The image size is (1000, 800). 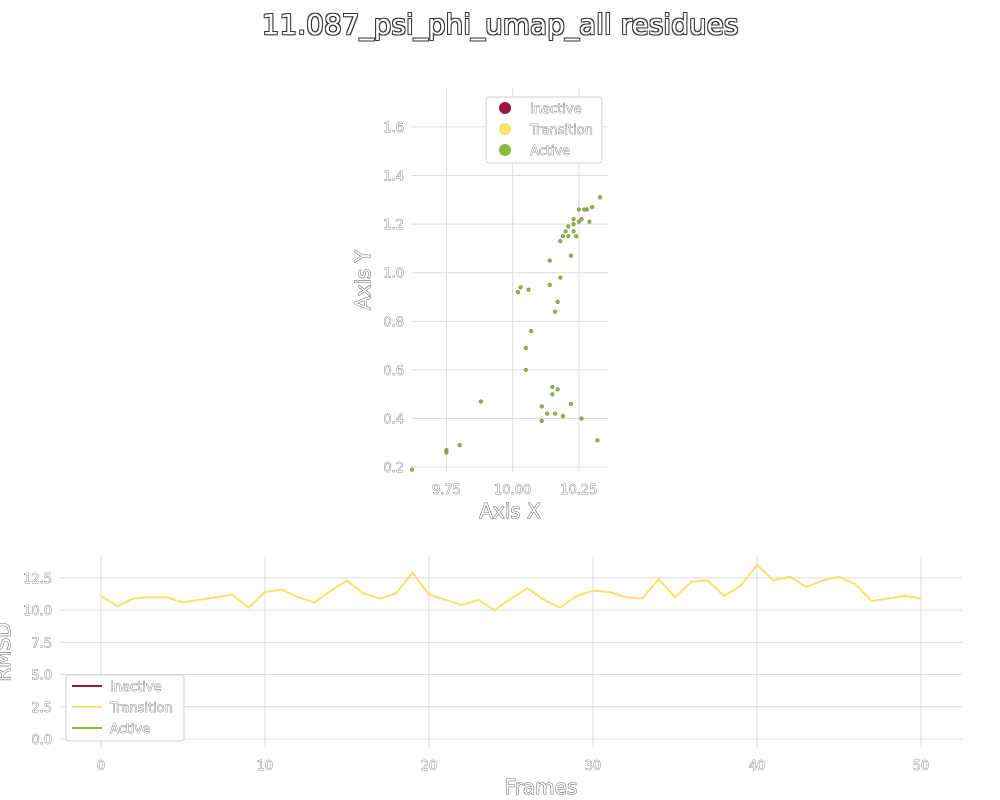 What do you see at coordinates (511, 587) in the screenshot?
I see `series-line-transition` at bounding box center [511, 587].